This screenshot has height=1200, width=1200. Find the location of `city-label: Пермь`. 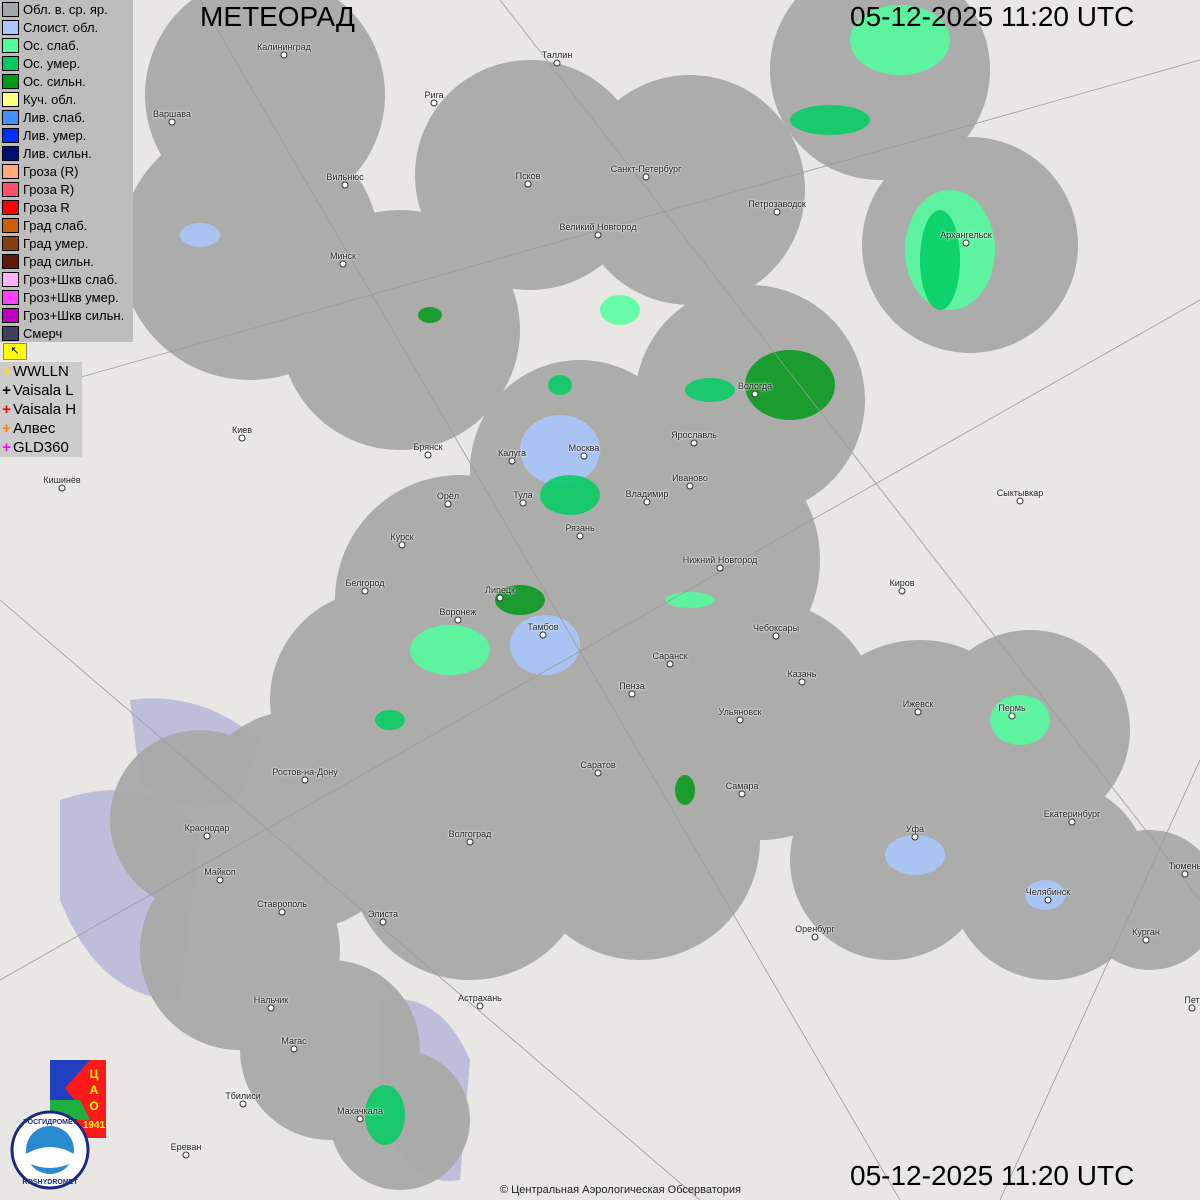

city-label: Пермь is located at coordinates (1012, 708).